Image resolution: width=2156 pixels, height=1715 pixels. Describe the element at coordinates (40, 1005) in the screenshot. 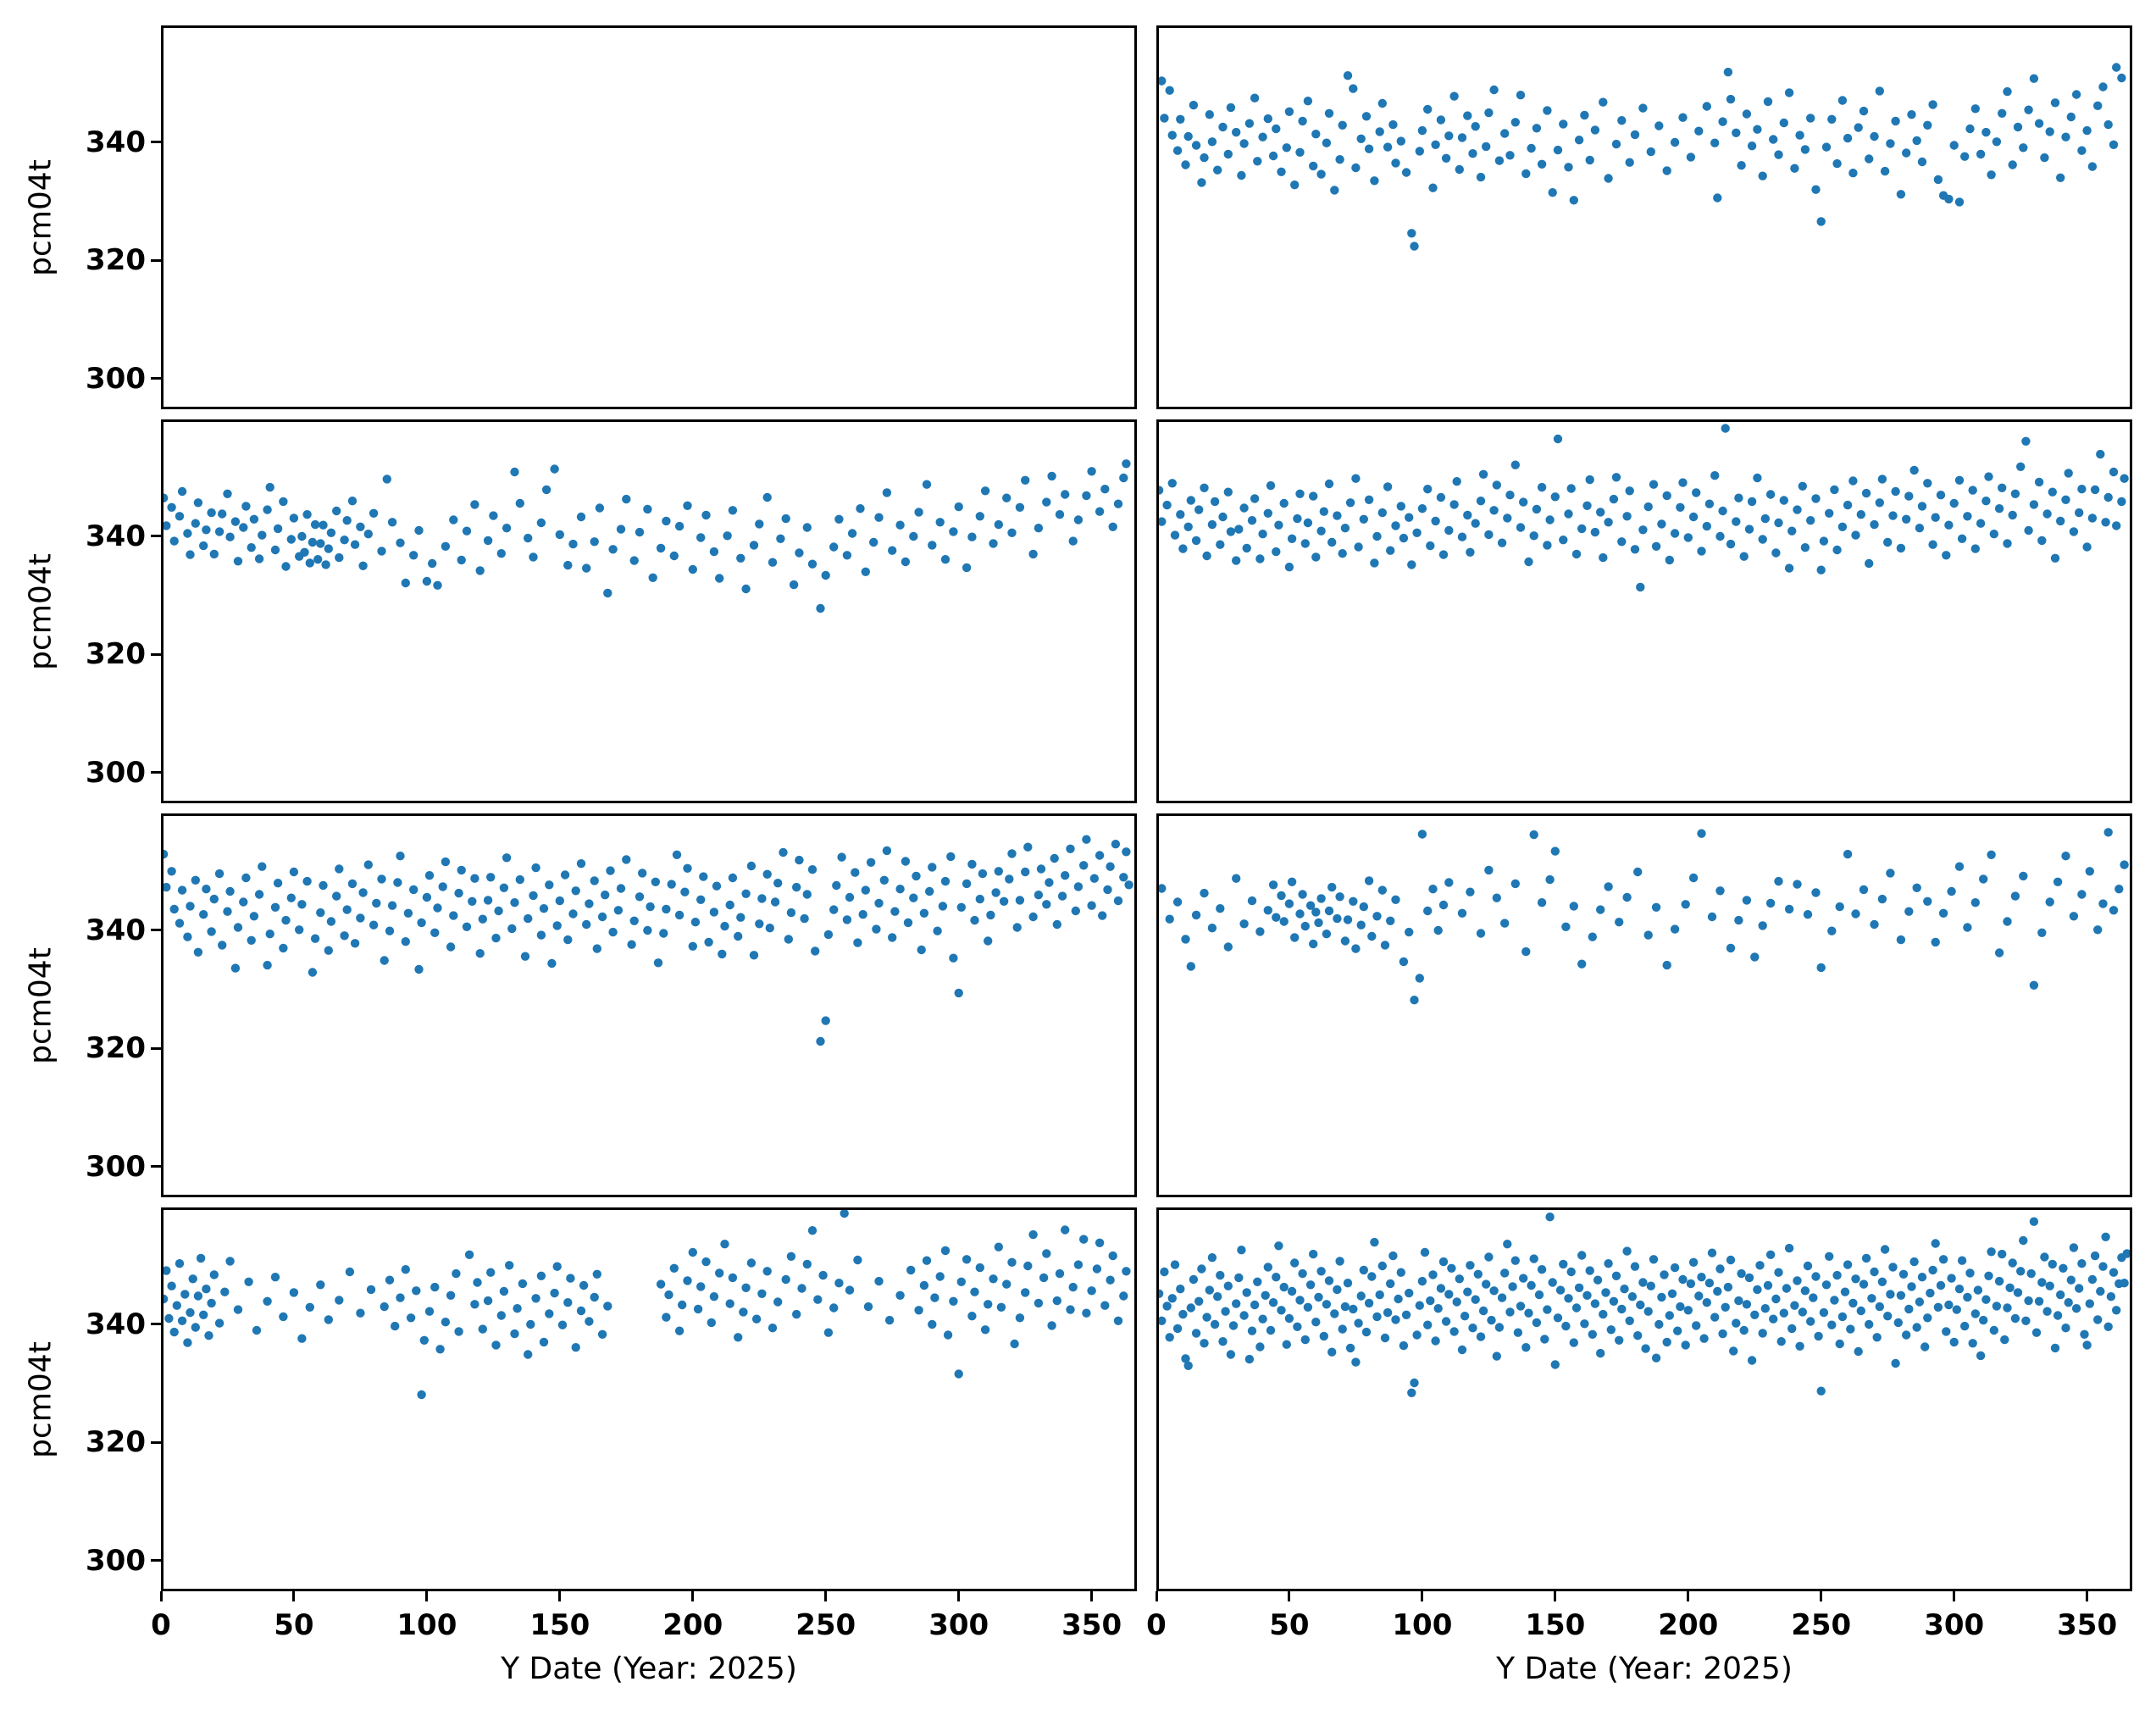

I see `y-axis-label-row-3: pcm04t` at that location.